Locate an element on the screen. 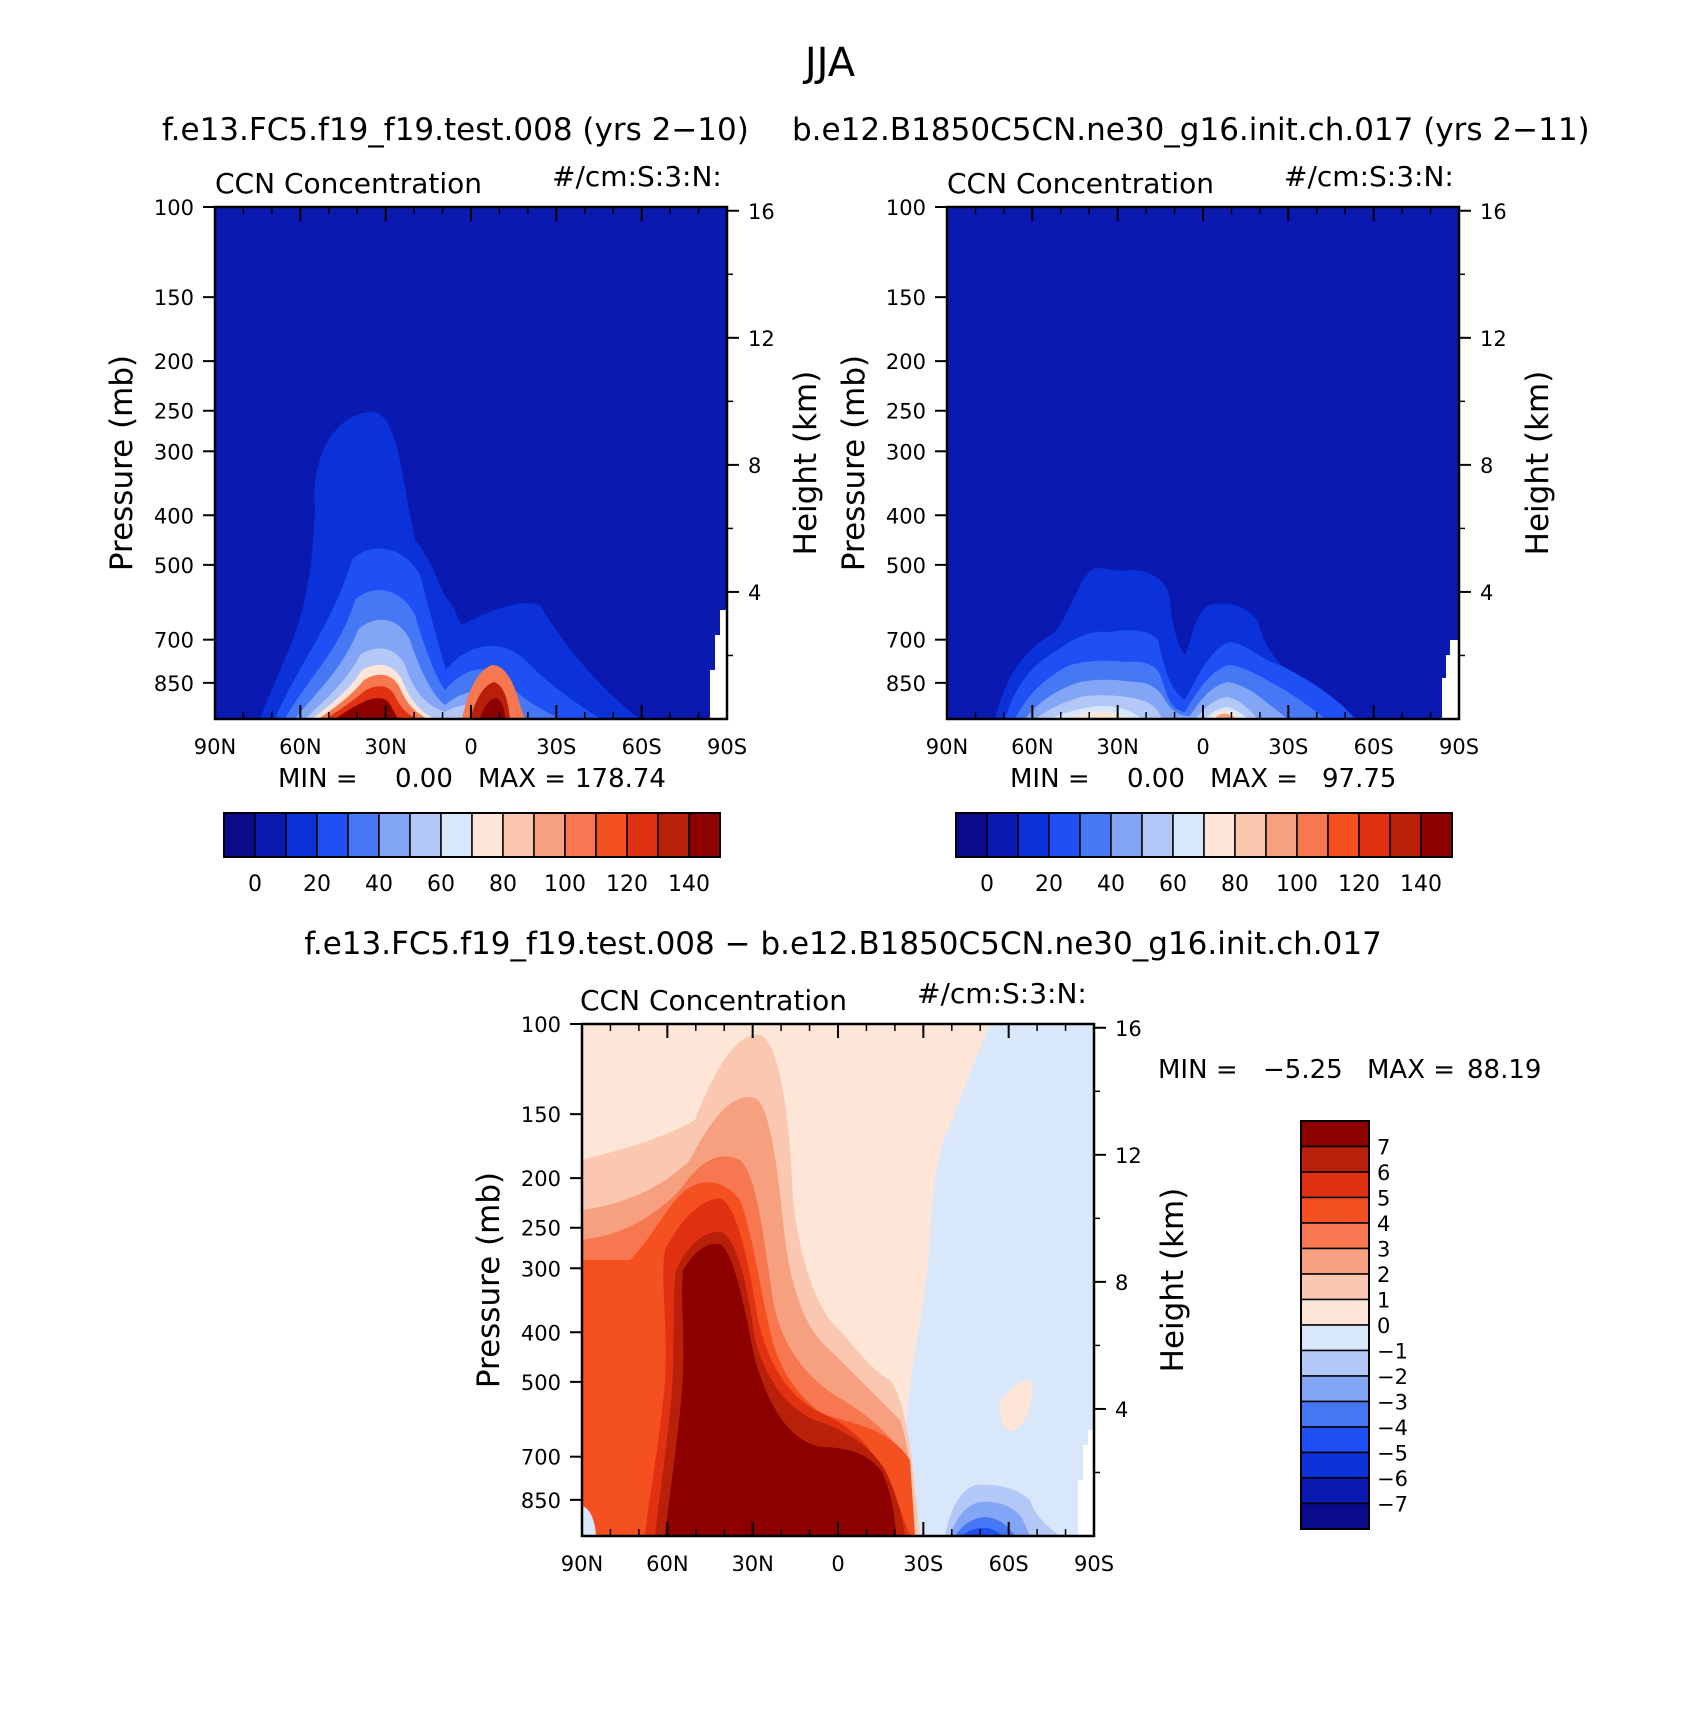 Image resolution: width=1694 pixels, height=1735 pixels. min-value: −5.25 is located at coordinates (1303, 1070).